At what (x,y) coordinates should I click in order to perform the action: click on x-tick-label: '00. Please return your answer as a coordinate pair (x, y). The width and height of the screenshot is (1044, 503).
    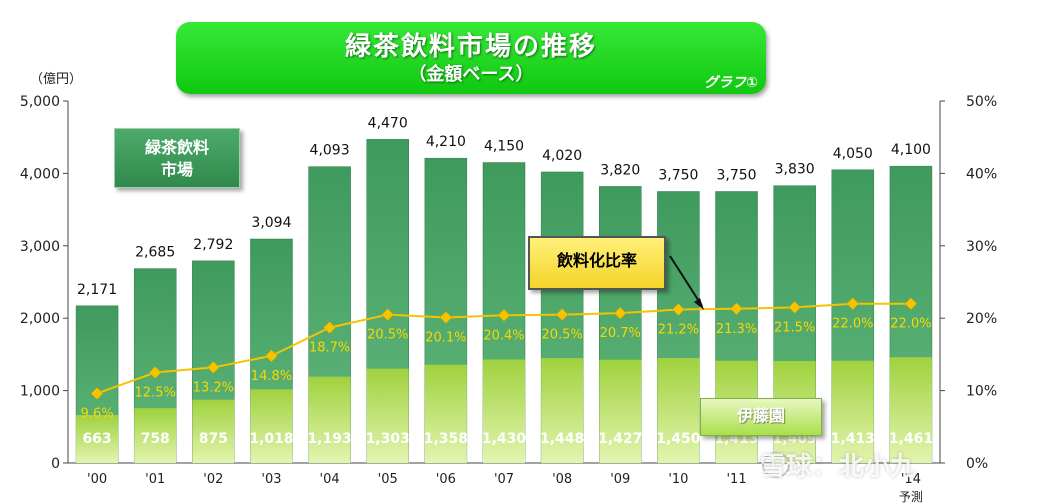
    Looking at the image, I should click on (97, 479).